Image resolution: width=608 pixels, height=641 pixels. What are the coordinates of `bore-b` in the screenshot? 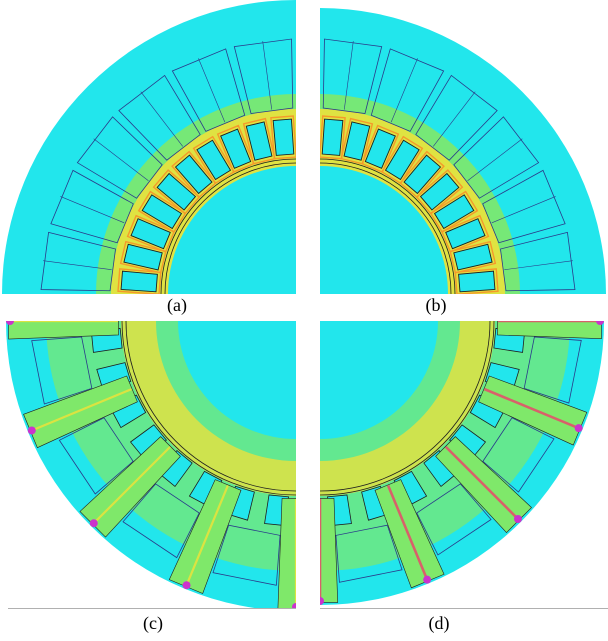 It's located at (384, 230).